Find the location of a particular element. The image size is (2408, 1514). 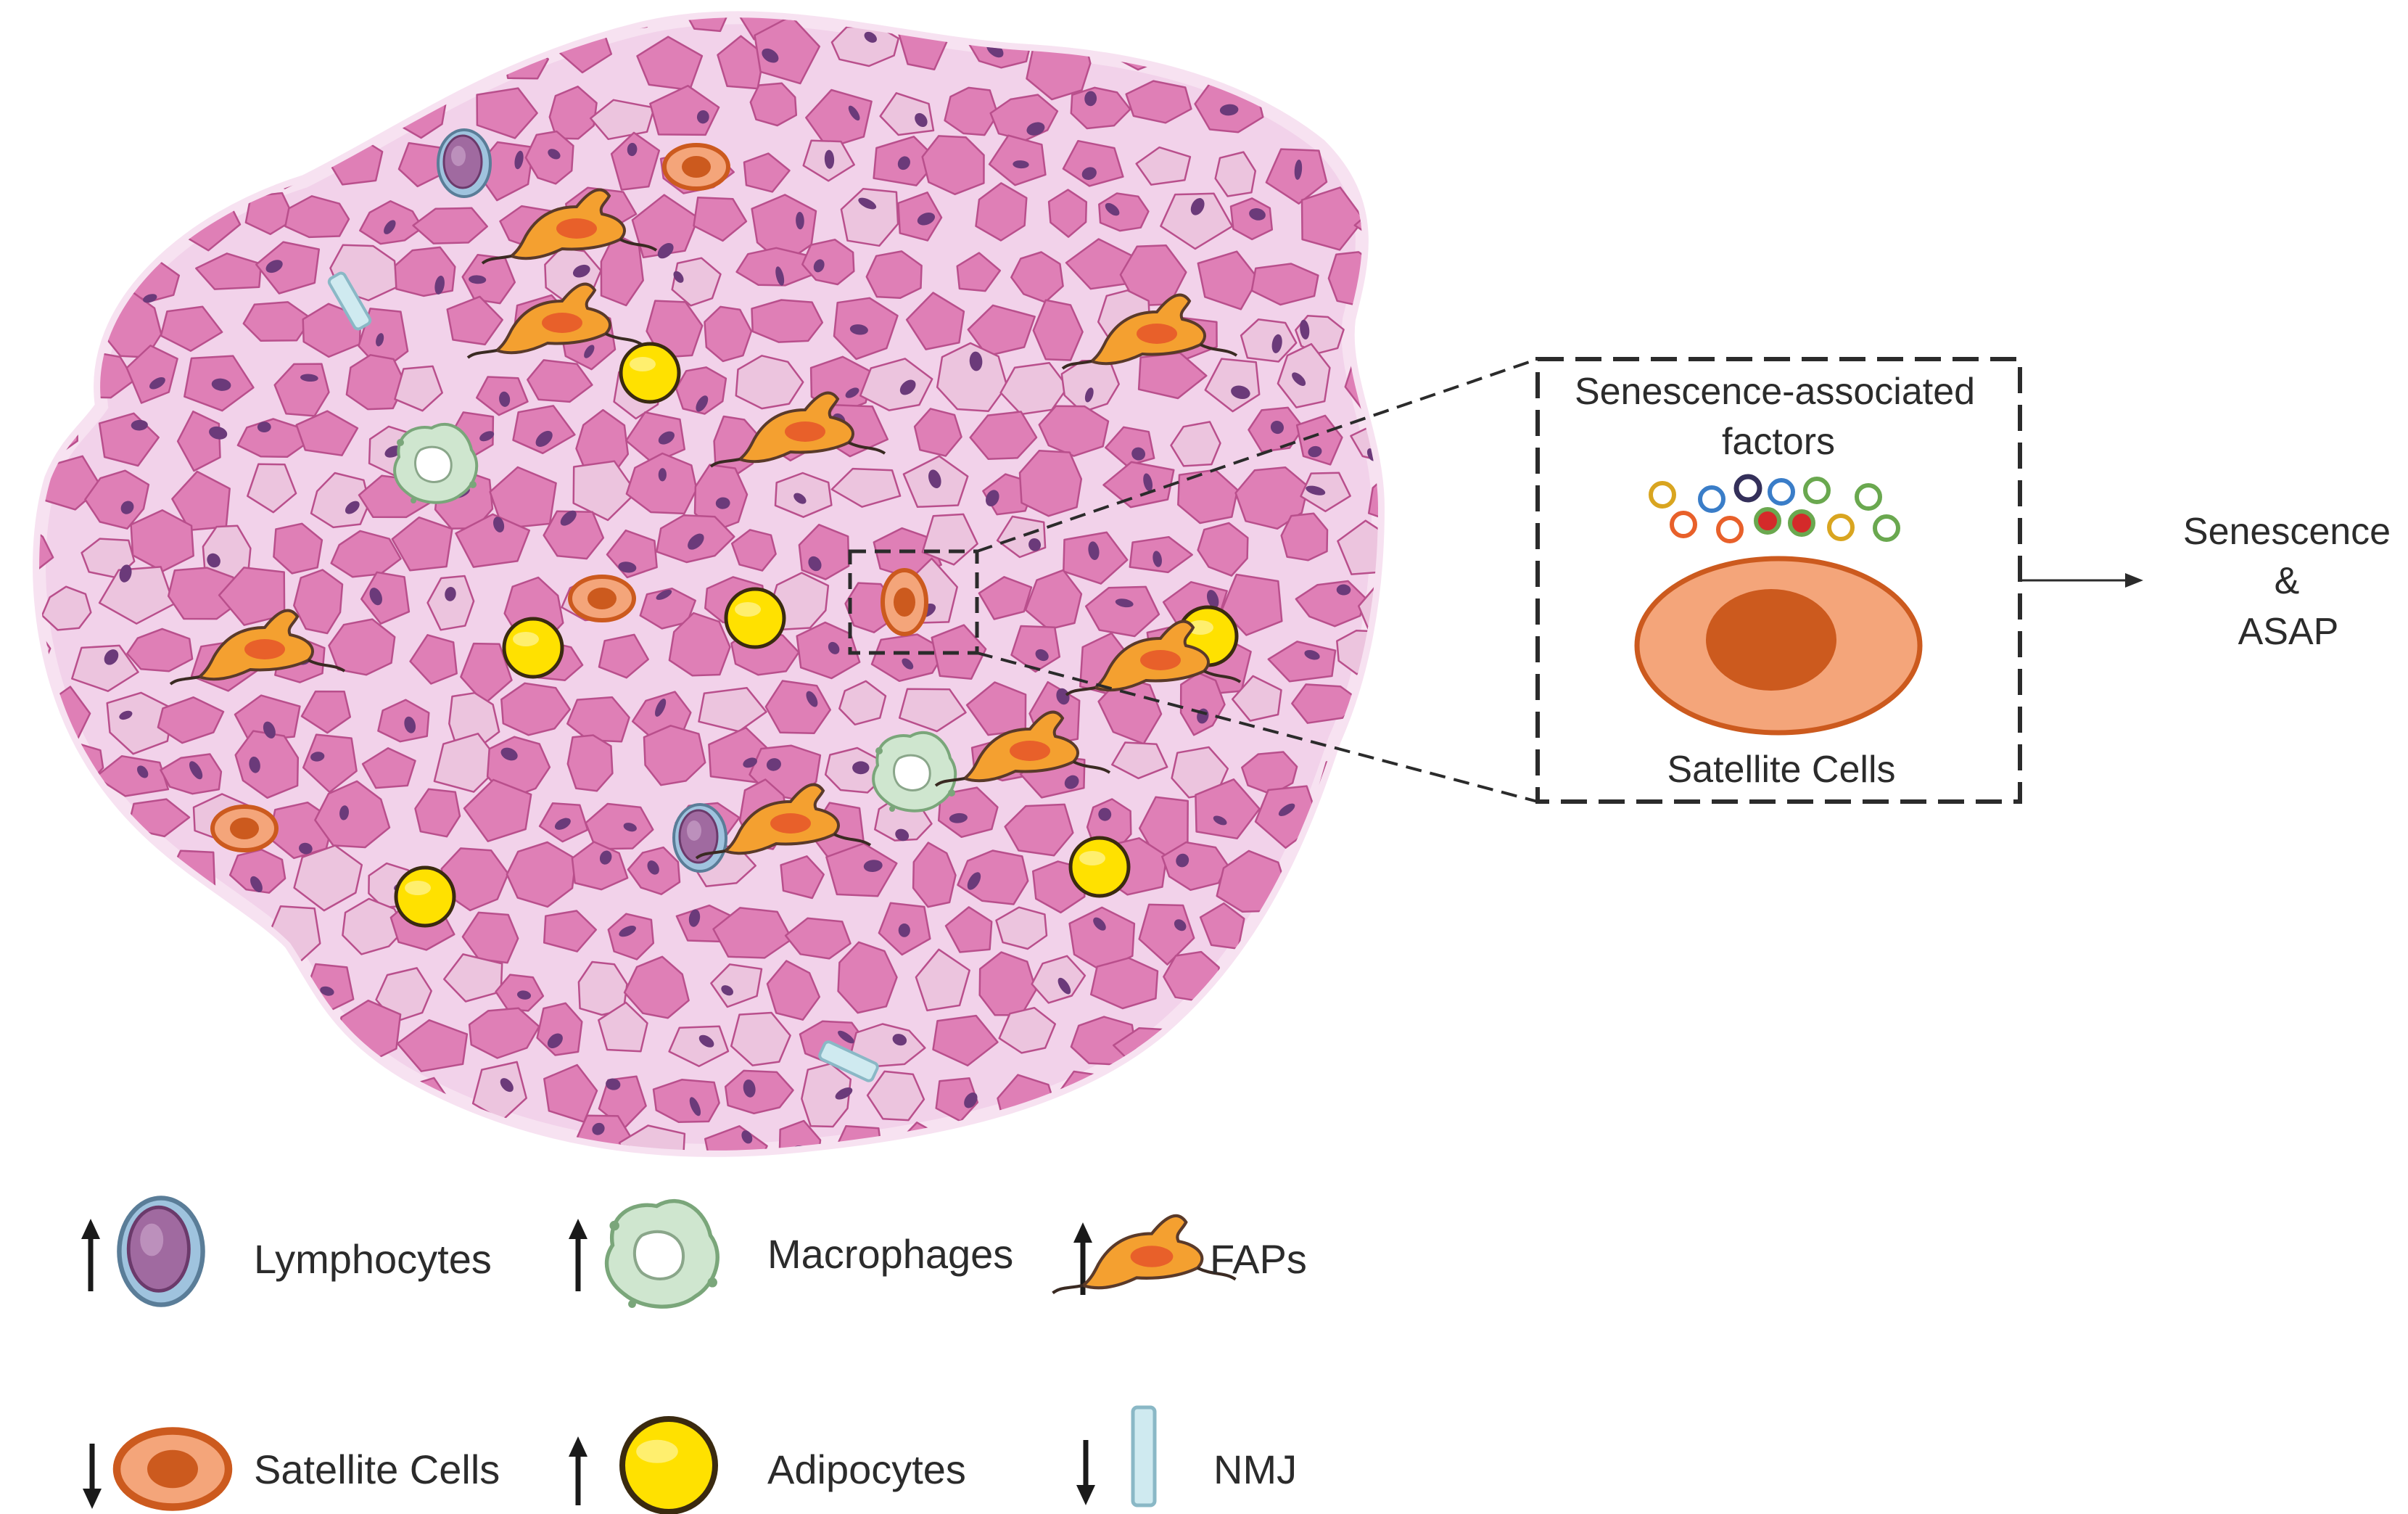

inset-title-line2: factors is located at coordinates (1778, 442).